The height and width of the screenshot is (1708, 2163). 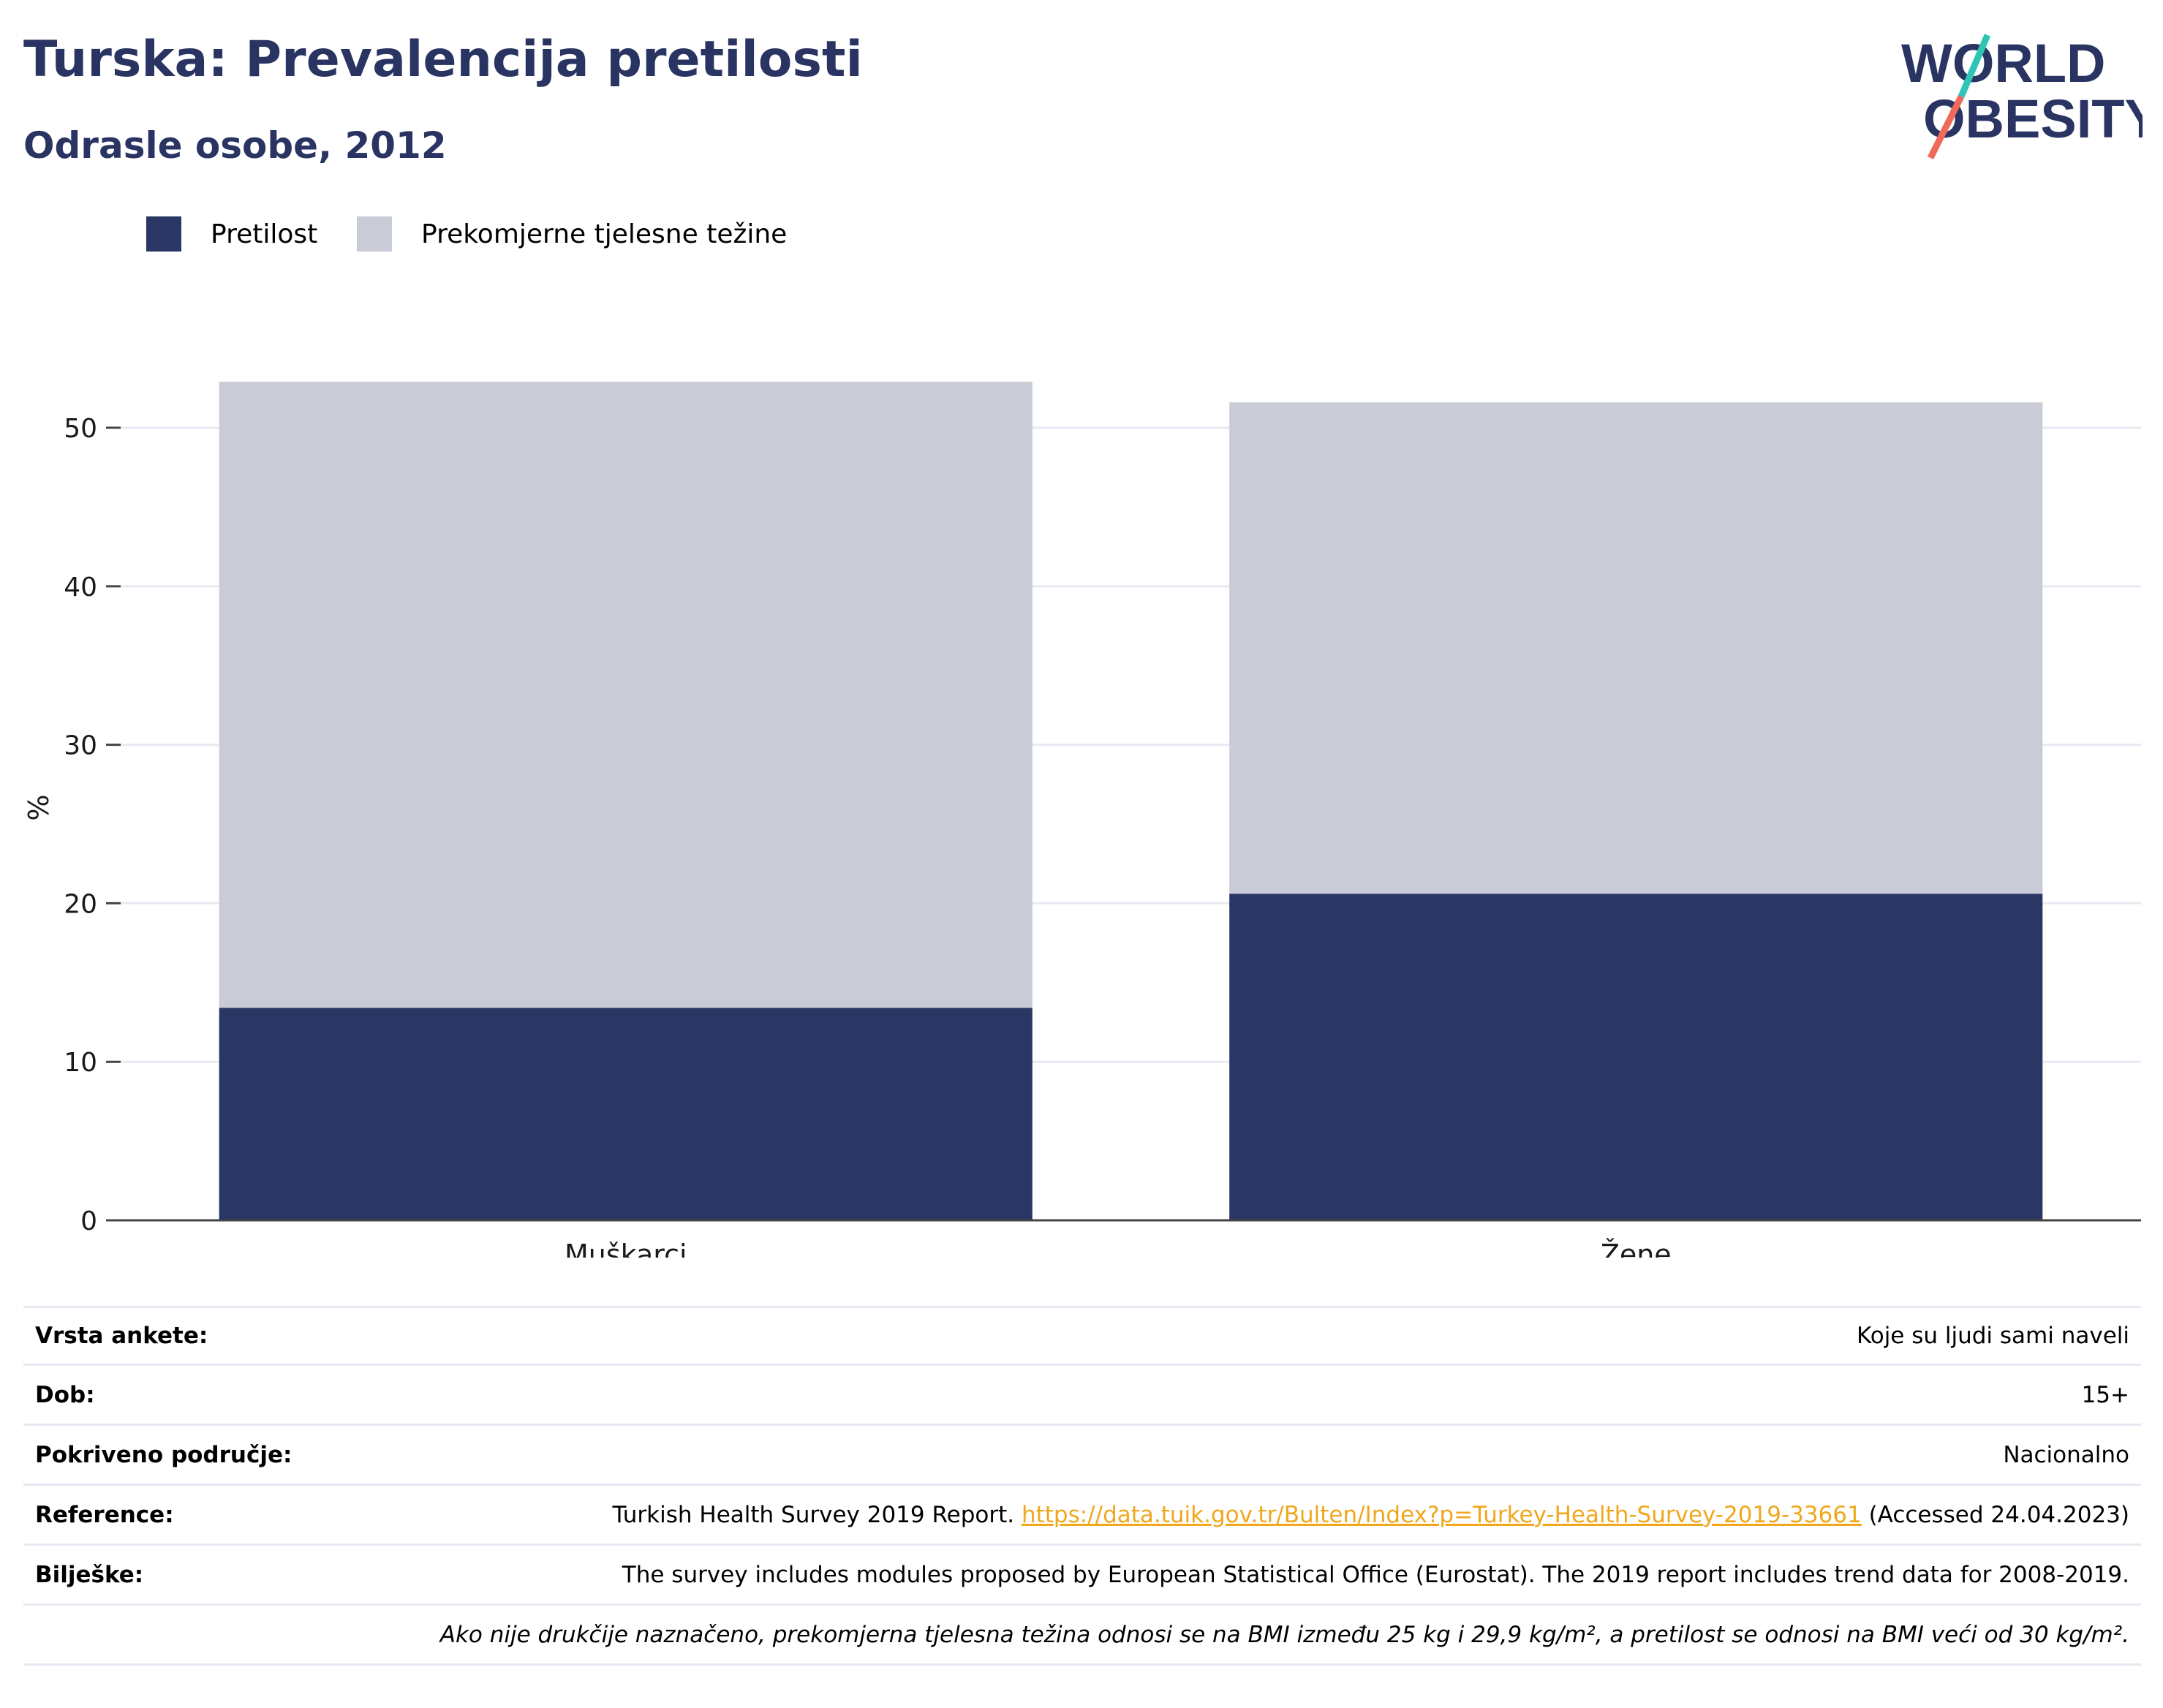 I want to click on y-tick-label: 30, so click(x=81, y=746).